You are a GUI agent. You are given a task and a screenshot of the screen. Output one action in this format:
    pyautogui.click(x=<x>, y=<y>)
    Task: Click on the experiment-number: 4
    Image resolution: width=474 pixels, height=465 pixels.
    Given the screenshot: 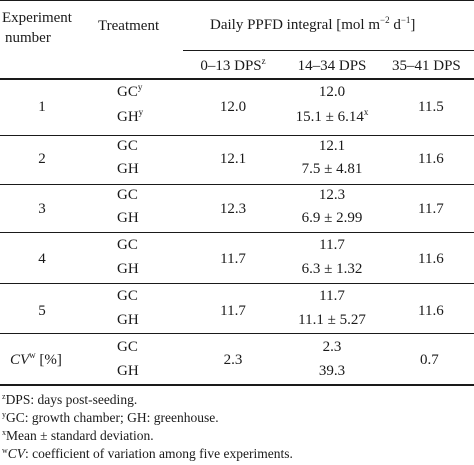 What is the action you would take?
    pyautogui.click(x=42, y=259)
    